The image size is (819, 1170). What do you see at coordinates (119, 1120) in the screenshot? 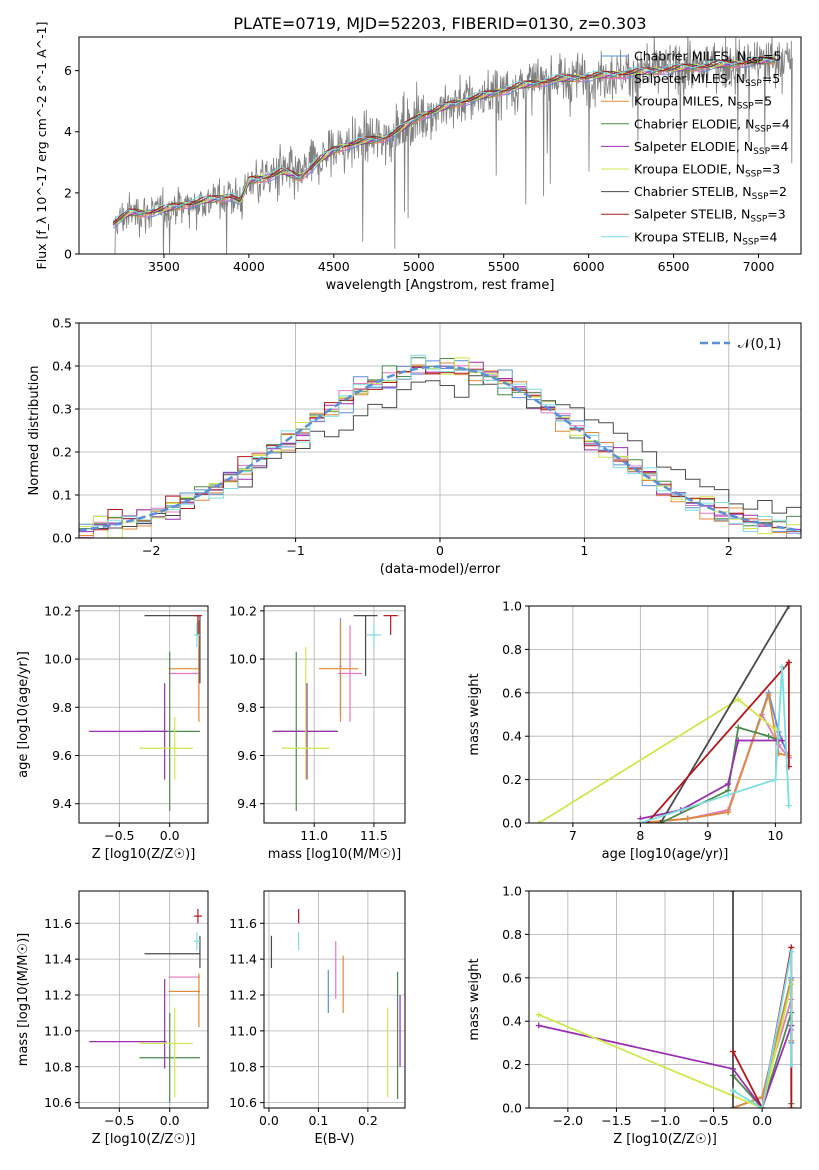
I see `x-tick-label: −0.5` at bounding box center [119, 1120].